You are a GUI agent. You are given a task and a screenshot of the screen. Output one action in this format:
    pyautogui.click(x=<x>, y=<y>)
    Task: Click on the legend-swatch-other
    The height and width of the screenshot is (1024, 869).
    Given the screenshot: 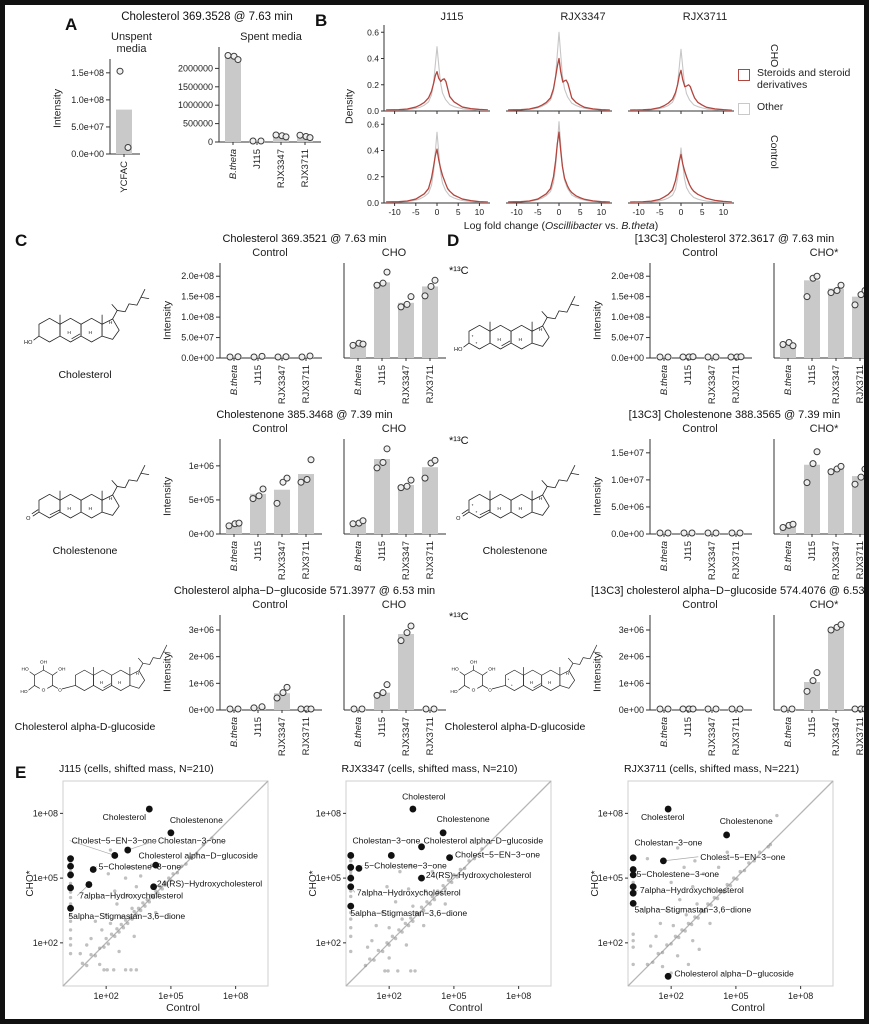 What is the action you would take?
    pyautogui.click(x=744, y=109)
    